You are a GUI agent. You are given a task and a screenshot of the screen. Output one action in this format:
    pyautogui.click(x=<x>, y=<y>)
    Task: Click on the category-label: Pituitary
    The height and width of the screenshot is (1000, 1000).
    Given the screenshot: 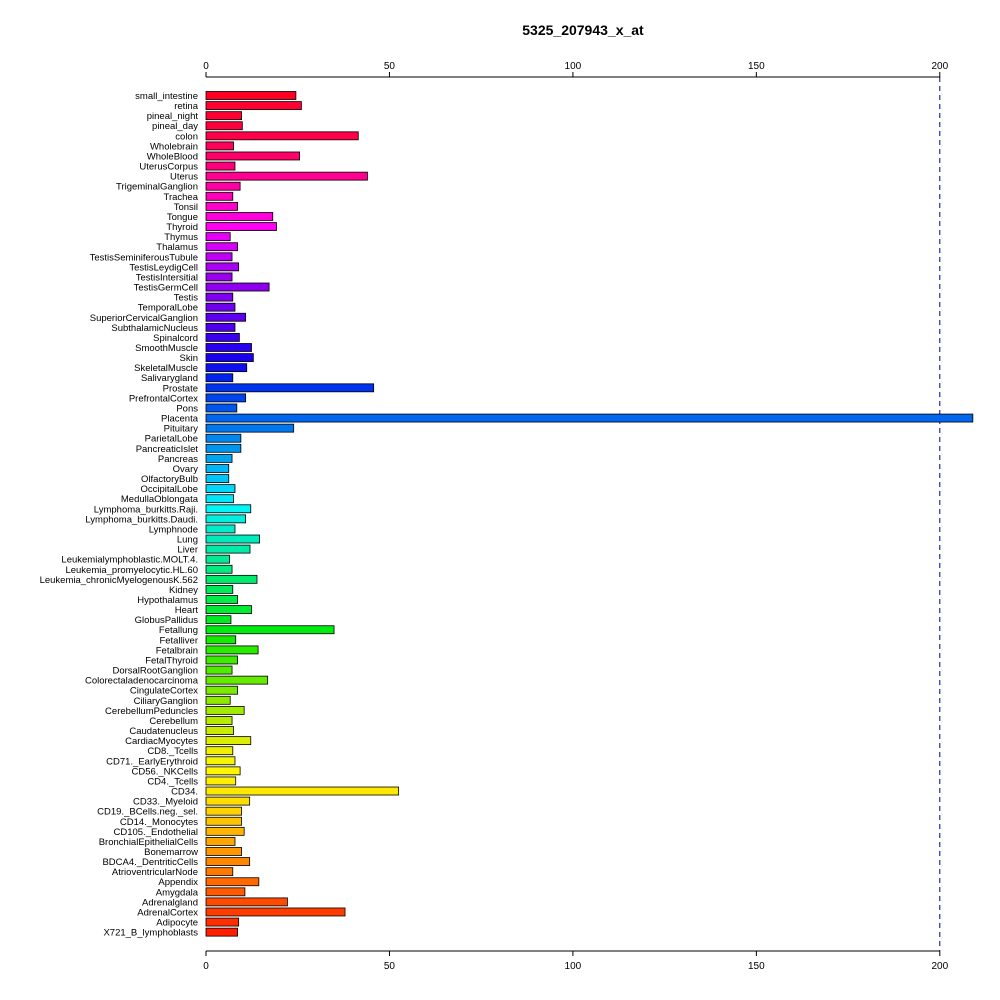 What is the action you would take?
    pyautogui.click(x=181, y=429)
    